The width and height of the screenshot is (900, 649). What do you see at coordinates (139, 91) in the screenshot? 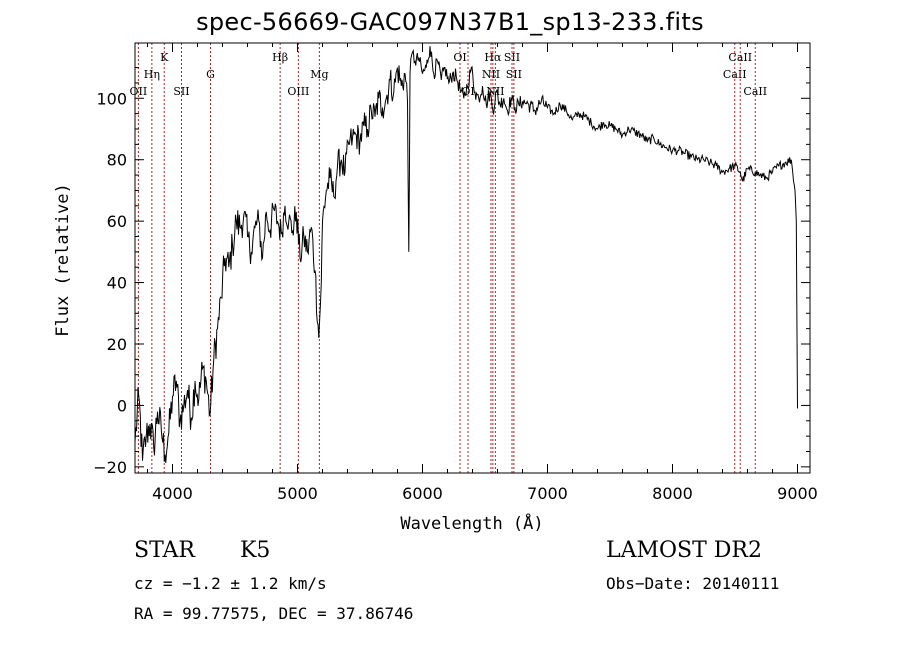
I see `line-marker-label: OII` at bounding box center [139, 91].